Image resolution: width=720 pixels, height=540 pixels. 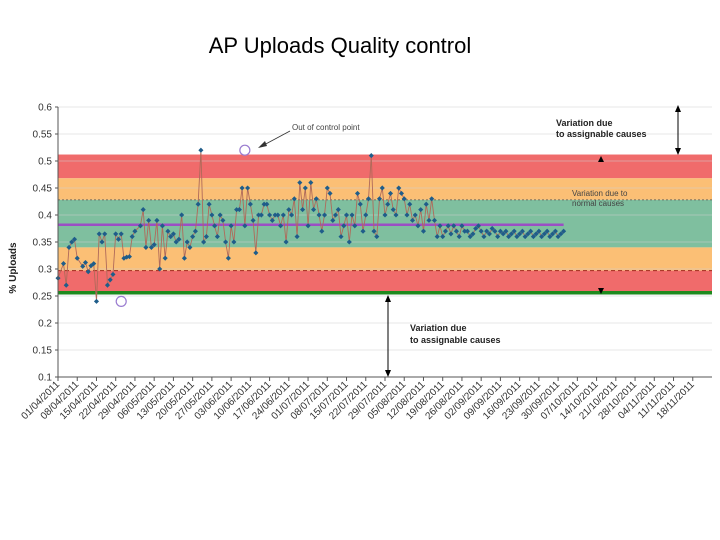 What do you see at coordinates (13, 268) in the screenshot?
I see `y-axis-label: % Uploads` at bounding box center [13, 268].